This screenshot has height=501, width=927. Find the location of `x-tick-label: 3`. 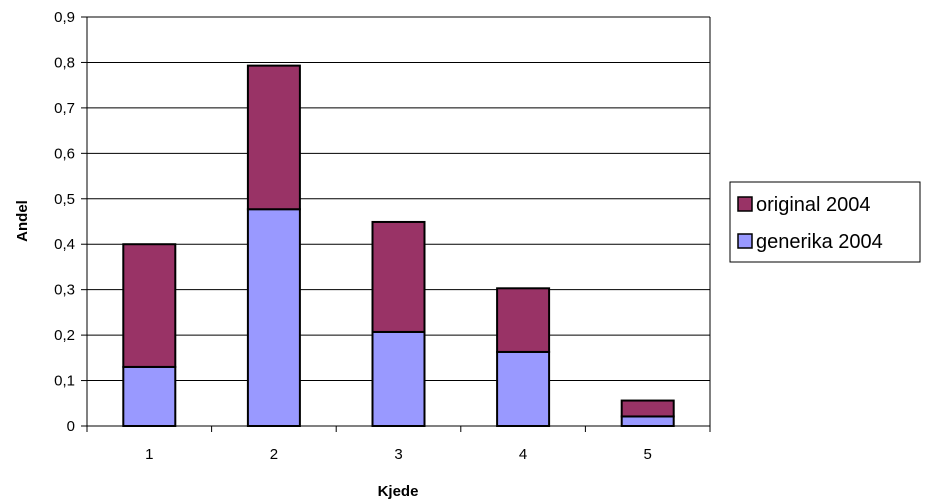

x-tick-label: 3 is located at coordinates (398, 454).